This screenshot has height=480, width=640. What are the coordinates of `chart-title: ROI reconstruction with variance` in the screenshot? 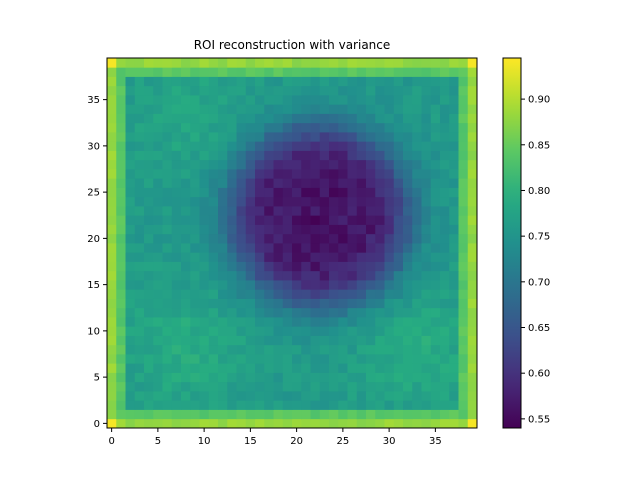 It's located at (292, 45).